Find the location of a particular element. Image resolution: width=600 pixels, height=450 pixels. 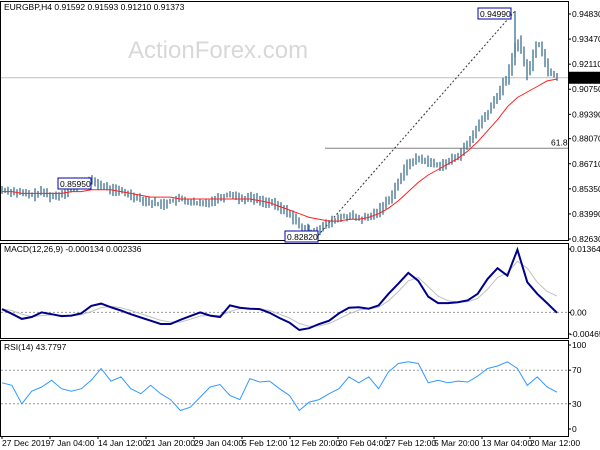

price-label: 0.82820 is located at coordinates (302, 237).